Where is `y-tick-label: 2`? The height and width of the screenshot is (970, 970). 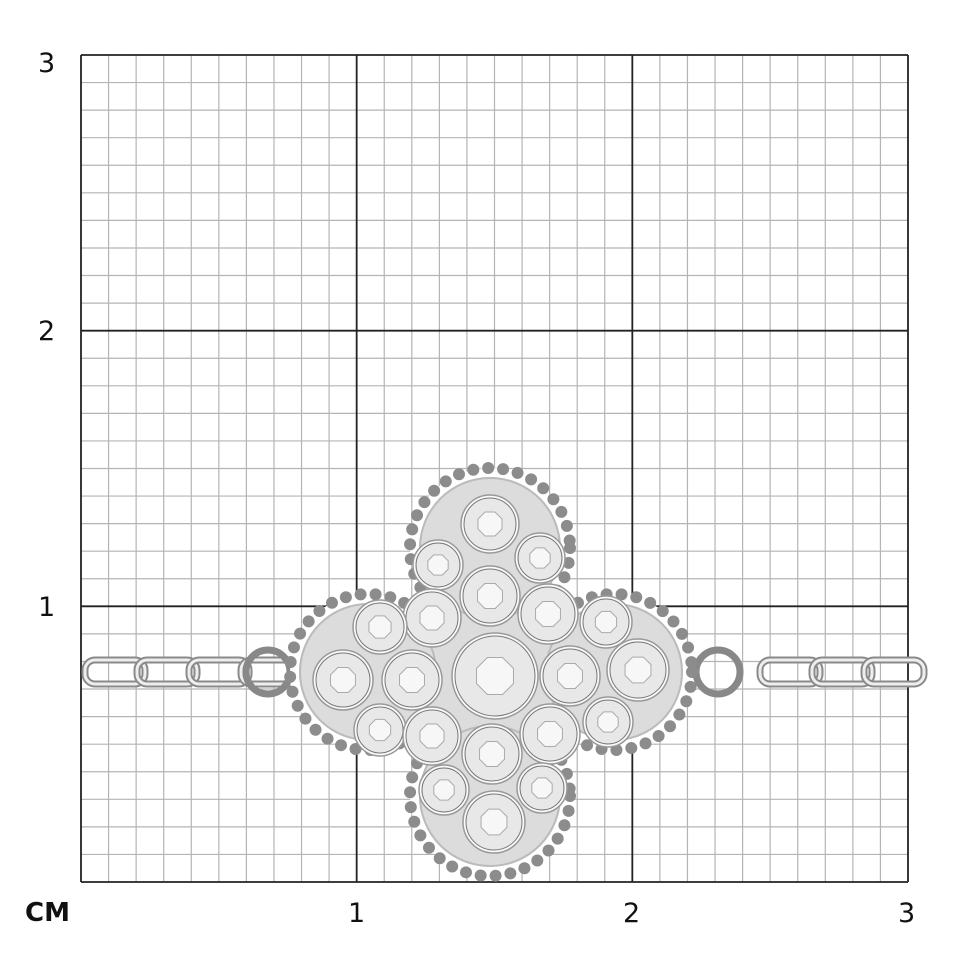 y-tick-label: 2 is located at coordinates (47, 331).